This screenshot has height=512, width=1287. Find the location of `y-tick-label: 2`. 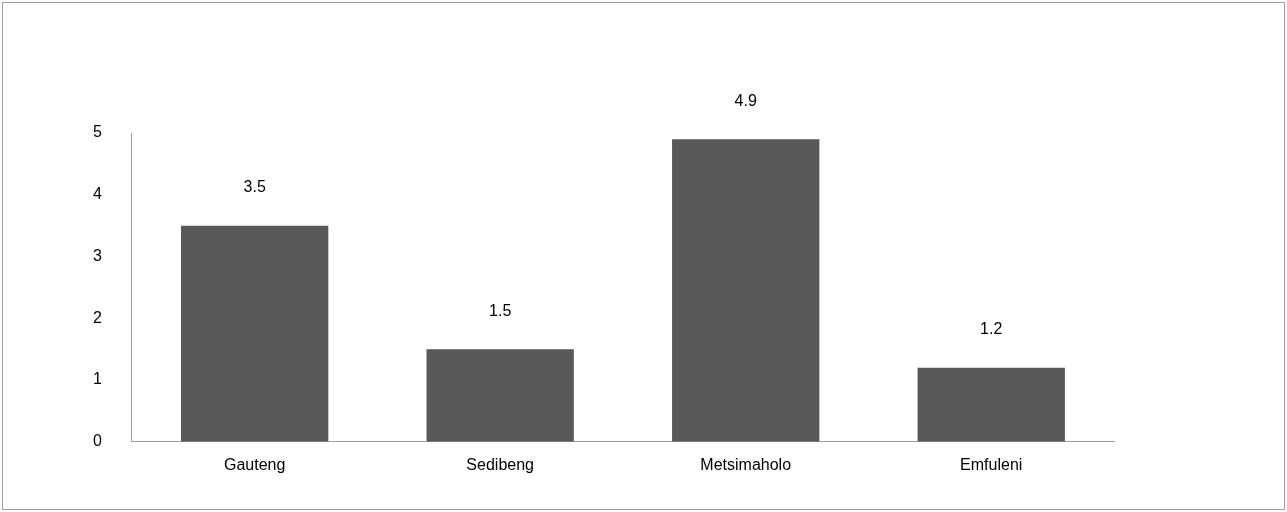

y-tick-label: 2 is located at coordinates (97, 317).